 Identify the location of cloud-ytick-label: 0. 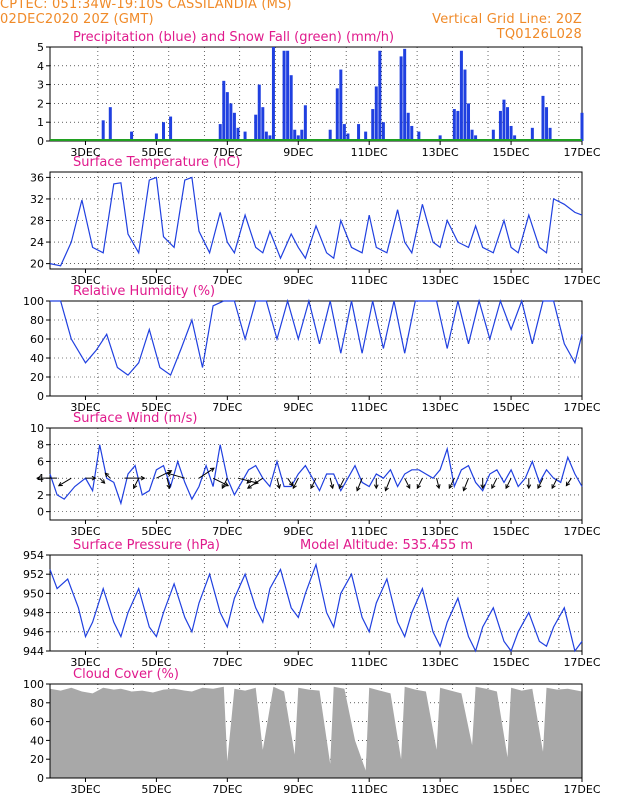
(40, 778).